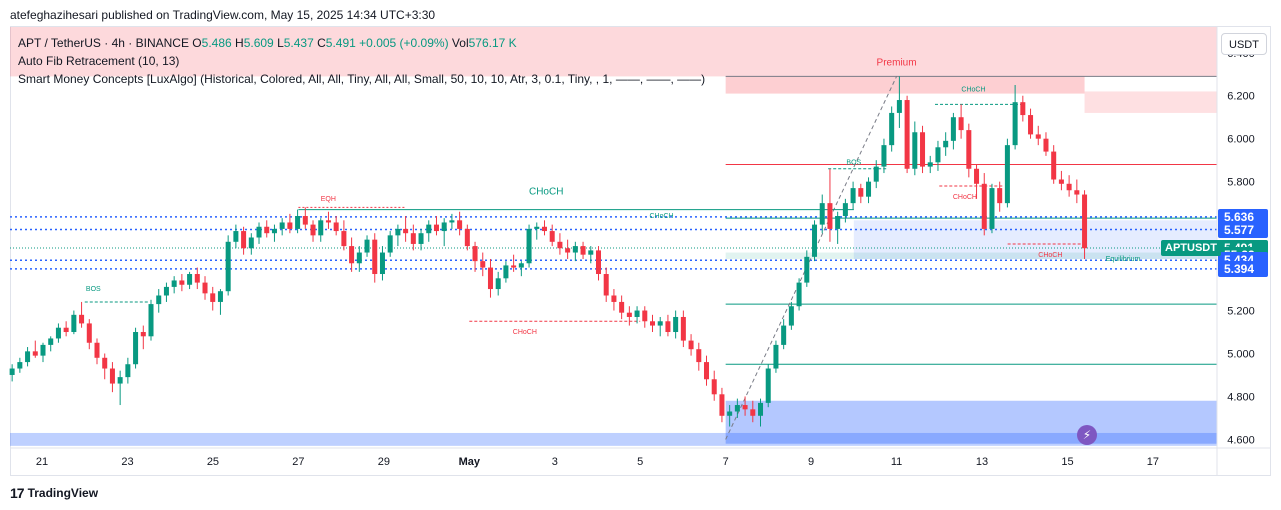 The height and width of the screenshot is (510, 1281). What do you see at coordinates (1244, 44) in the screenshot?
I see `currency-button: USDT` at bounding box center [1244, 44].